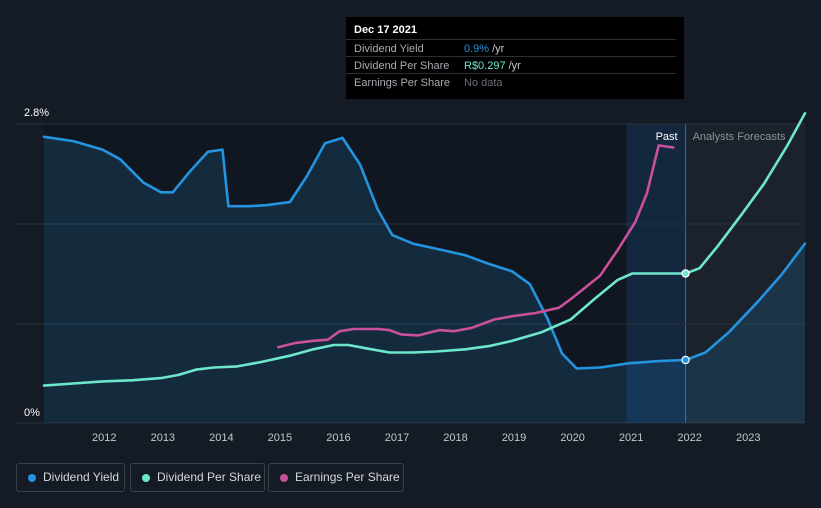 Image resolution: width=821 pixels, height=508 pixels. I want to click on tooltip-label: Dividend Yield, so click(389, 49).